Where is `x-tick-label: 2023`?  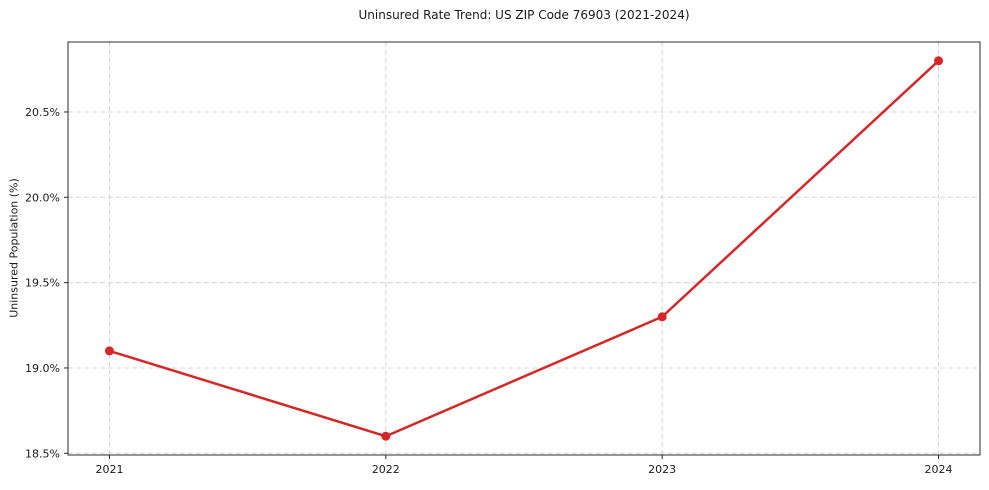 x-tick-label: 2023 is located at coordinates (662, 469).